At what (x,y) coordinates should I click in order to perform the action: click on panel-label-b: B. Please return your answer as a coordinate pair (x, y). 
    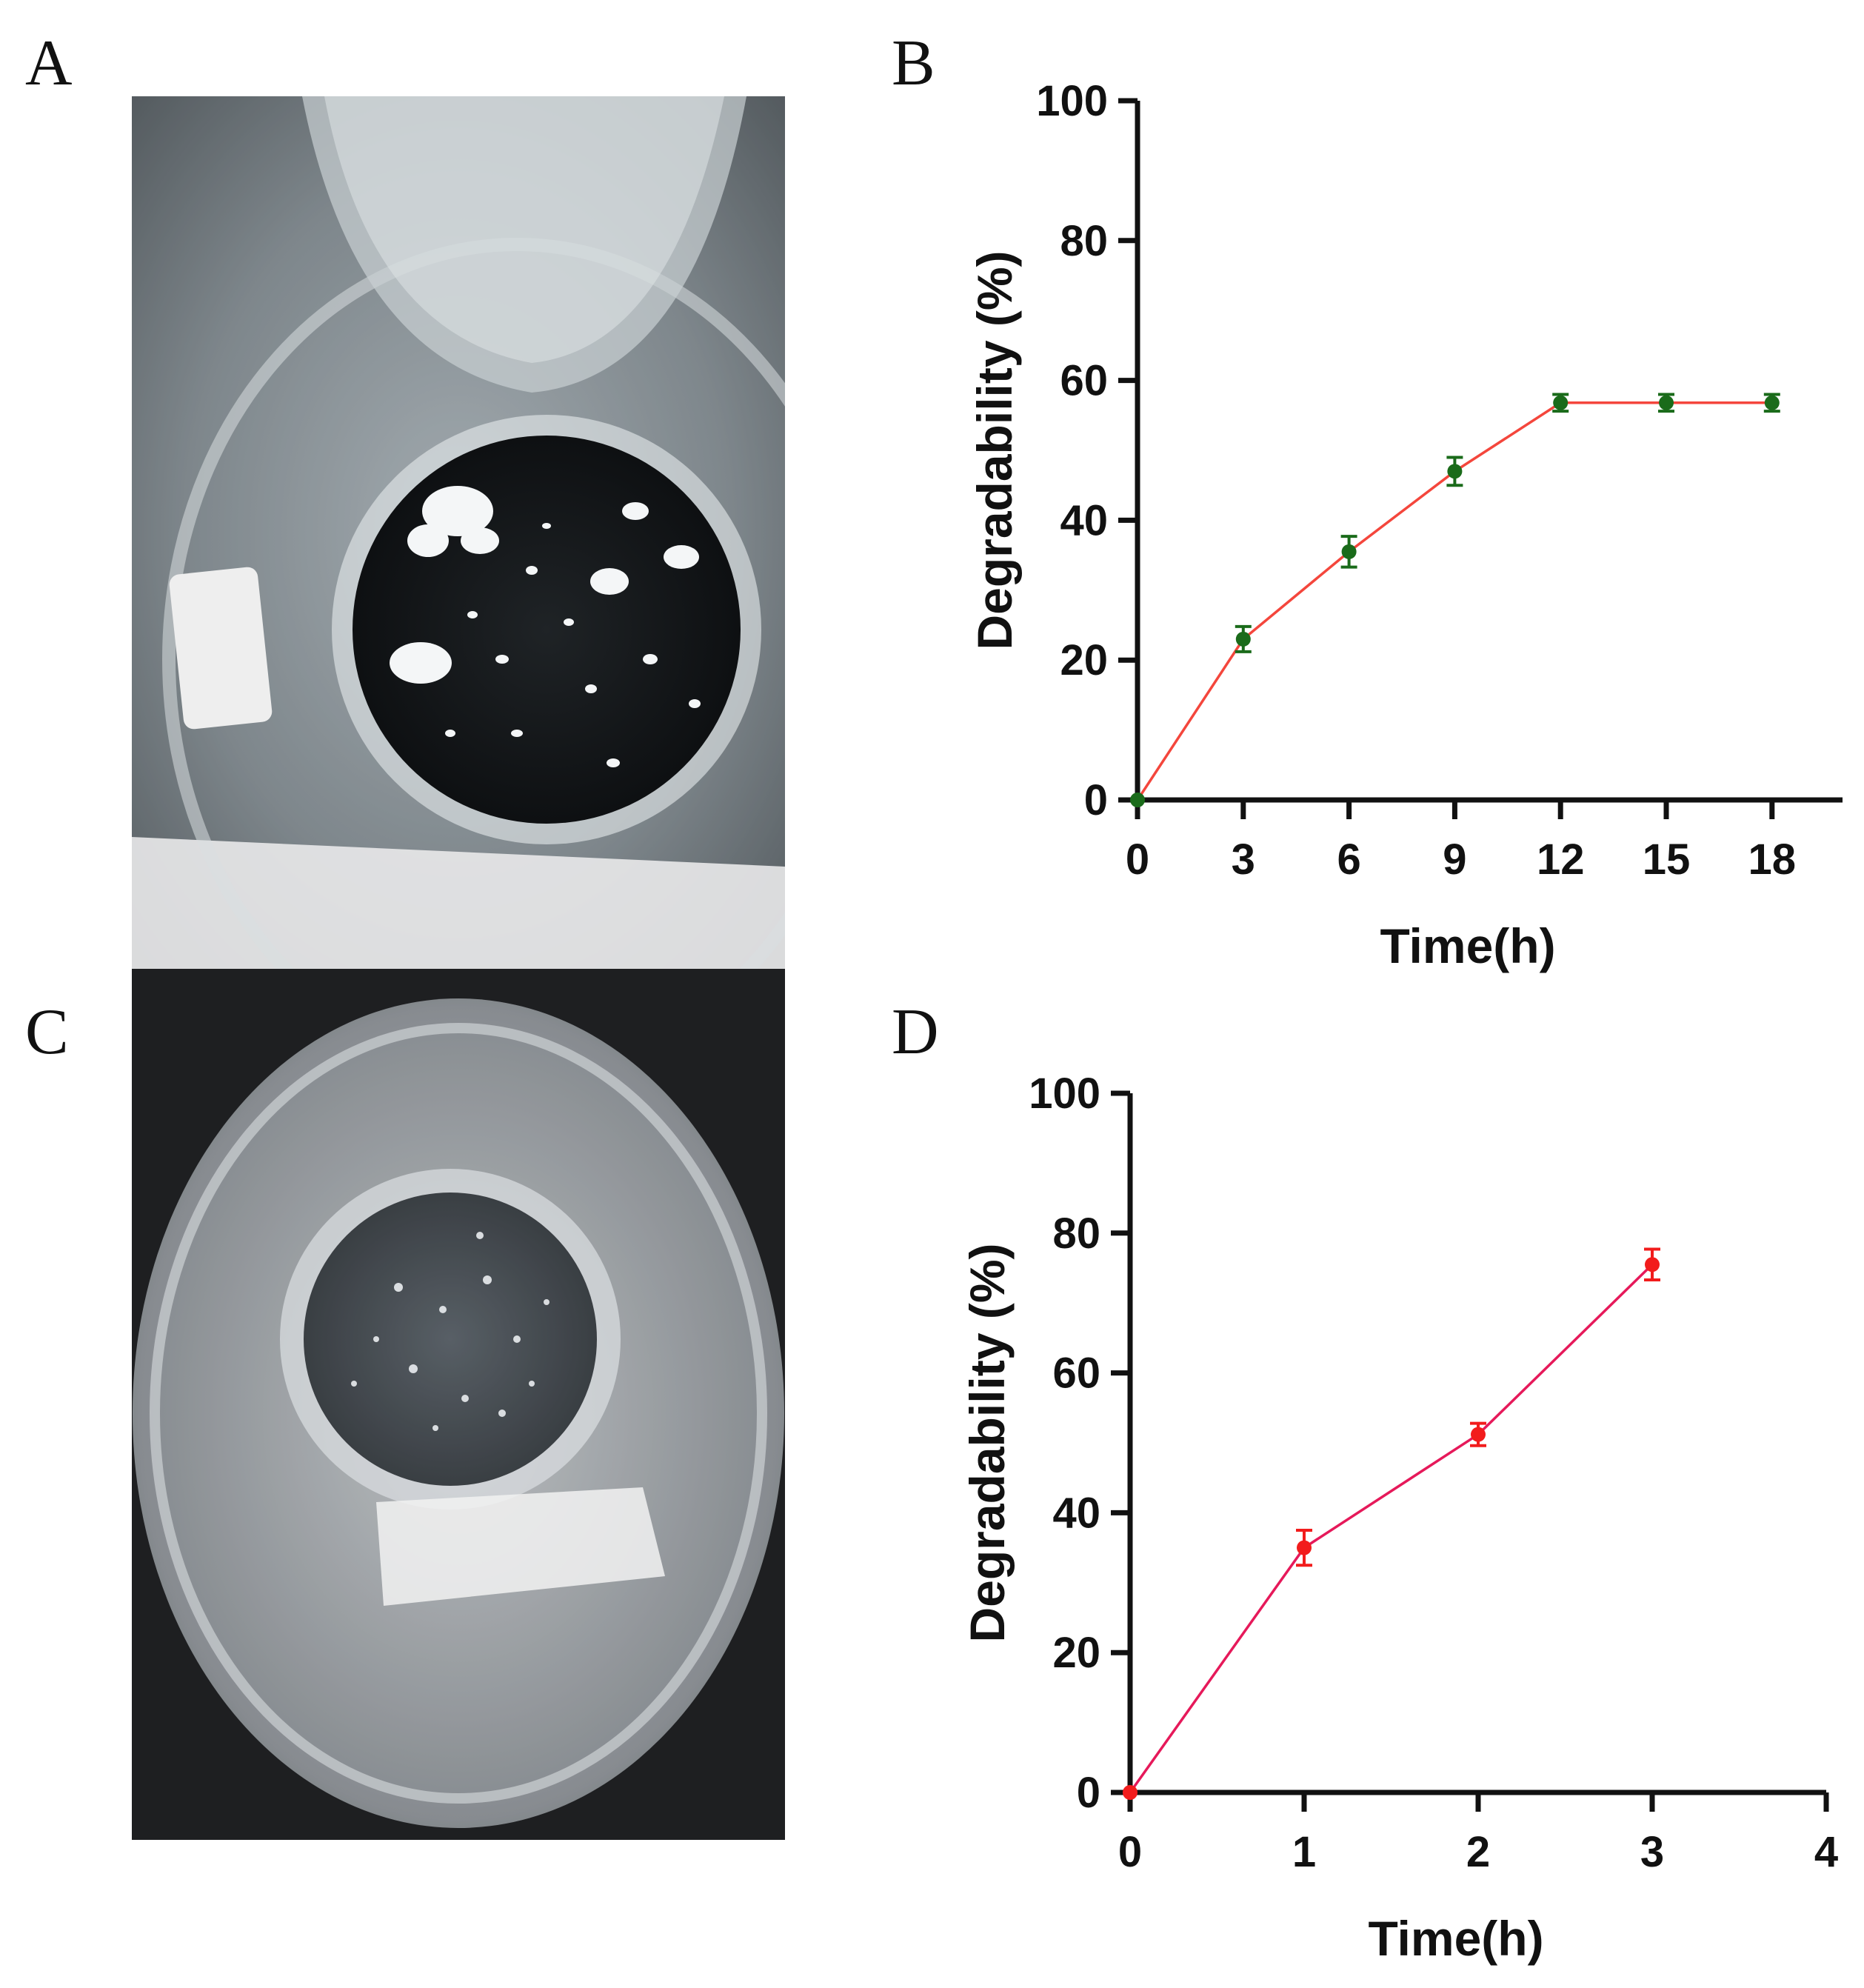
    Looking at the image, I should click on (913, 63).